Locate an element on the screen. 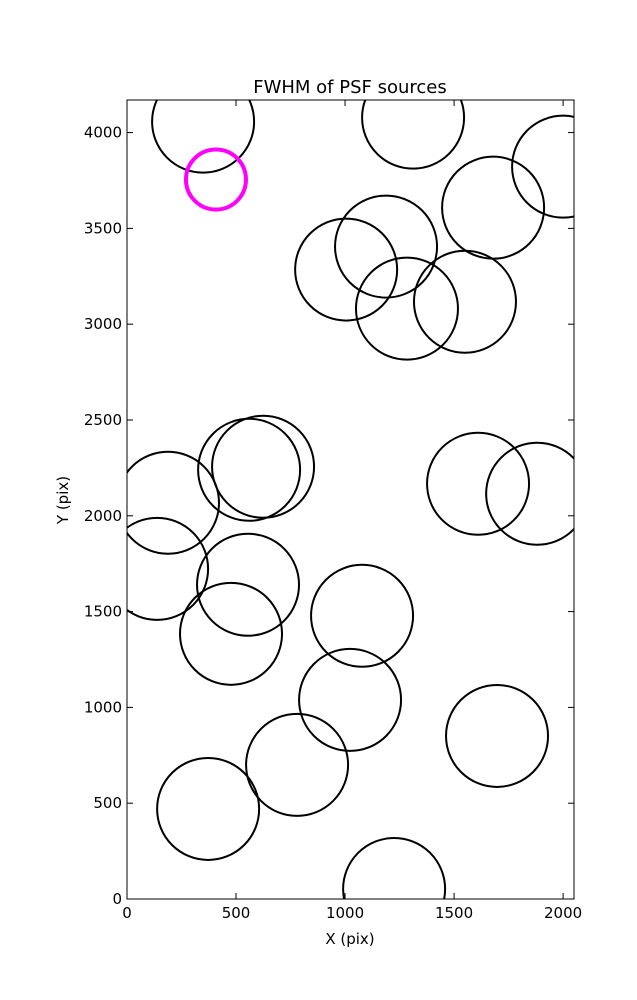 This screenshot has width=637, height=1000. x-tick-label: 0 is located at coordinates (127, 913).